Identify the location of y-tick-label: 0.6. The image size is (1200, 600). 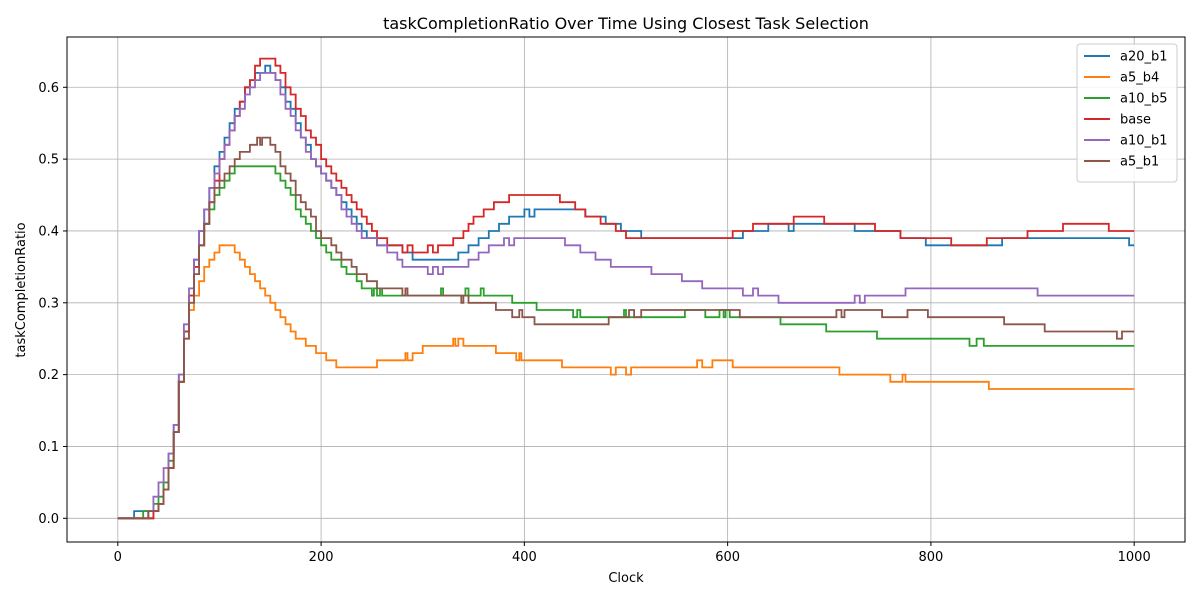
(48, 88).